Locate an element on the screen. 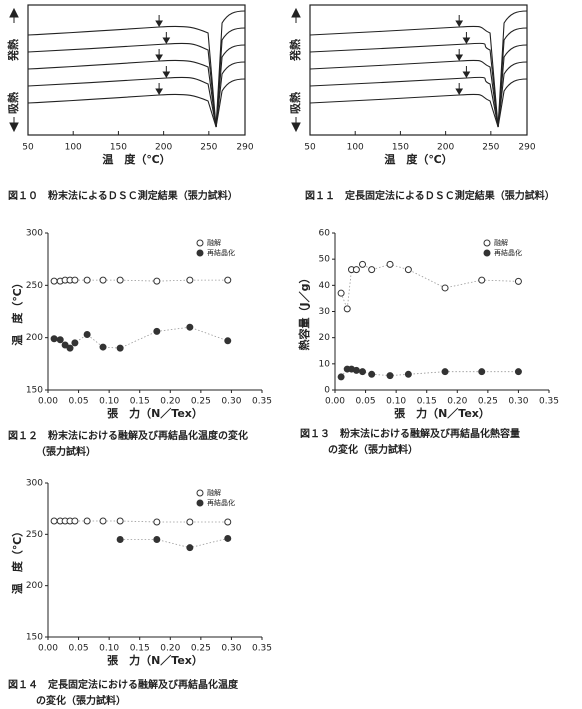 Image resolution: width=582 pixels, height=709 pixels. plot-frame is located at coordinates (418, 70).